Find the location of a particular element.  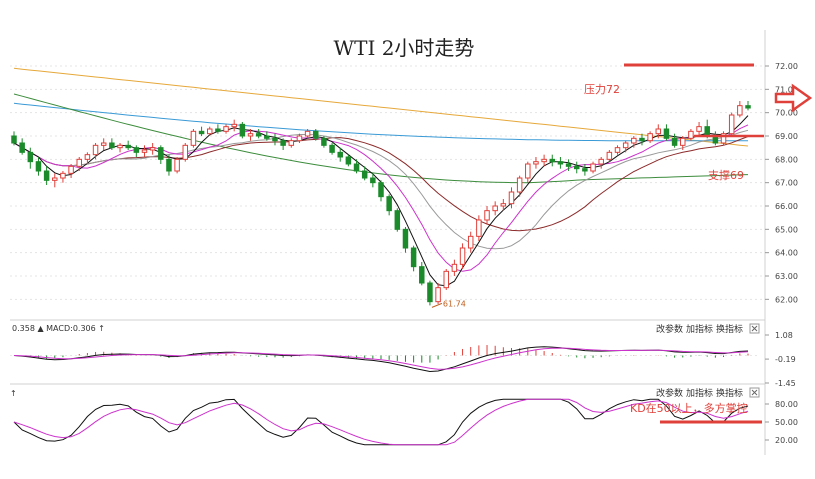

macd-dea-line is located at coordinates (381, 358).